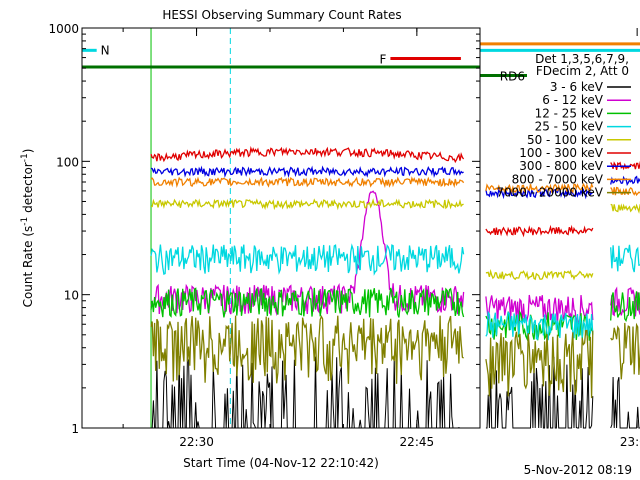  What do you see at coordinates (395, 239) in the screenshot?
I see `series-50to100keV` at bounding box center [395, 239].